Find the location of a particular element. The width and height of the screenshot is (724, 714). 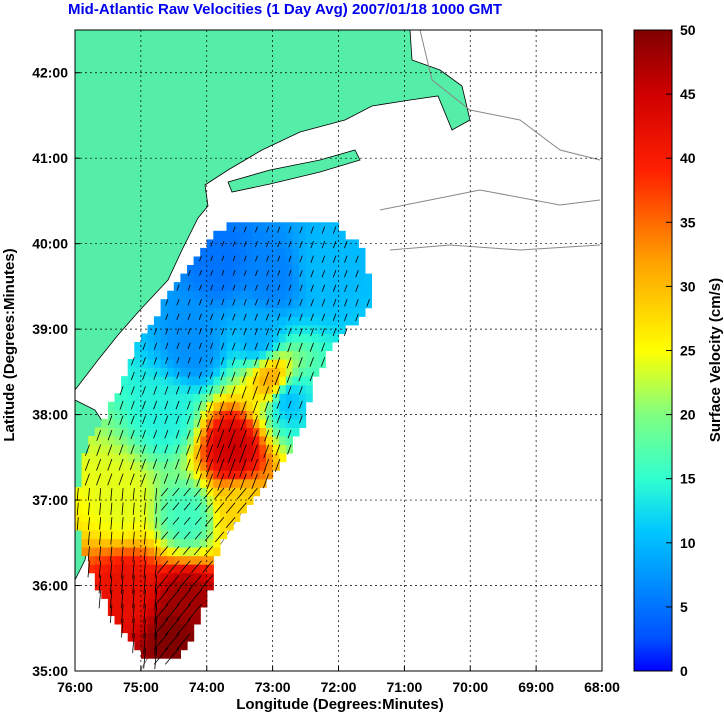

x-tick-label: 76:00 is located at coordinates (75, 687).